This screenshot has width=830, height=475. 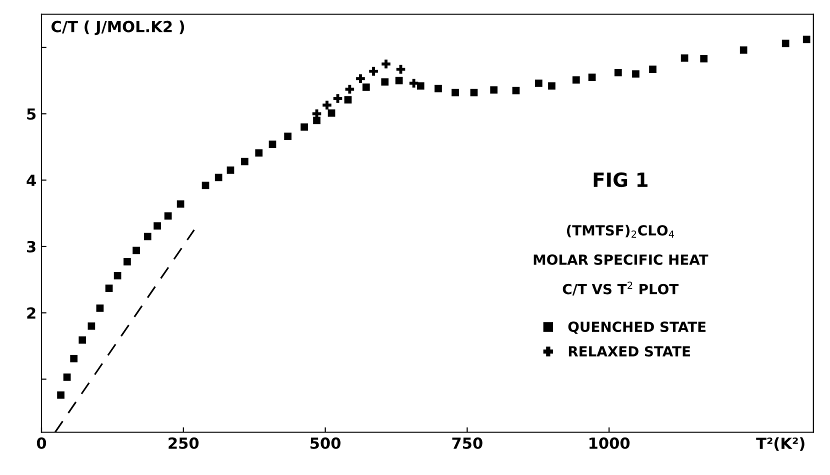 I want to click on x-tick-label: 250, so click(x=183, y=443).